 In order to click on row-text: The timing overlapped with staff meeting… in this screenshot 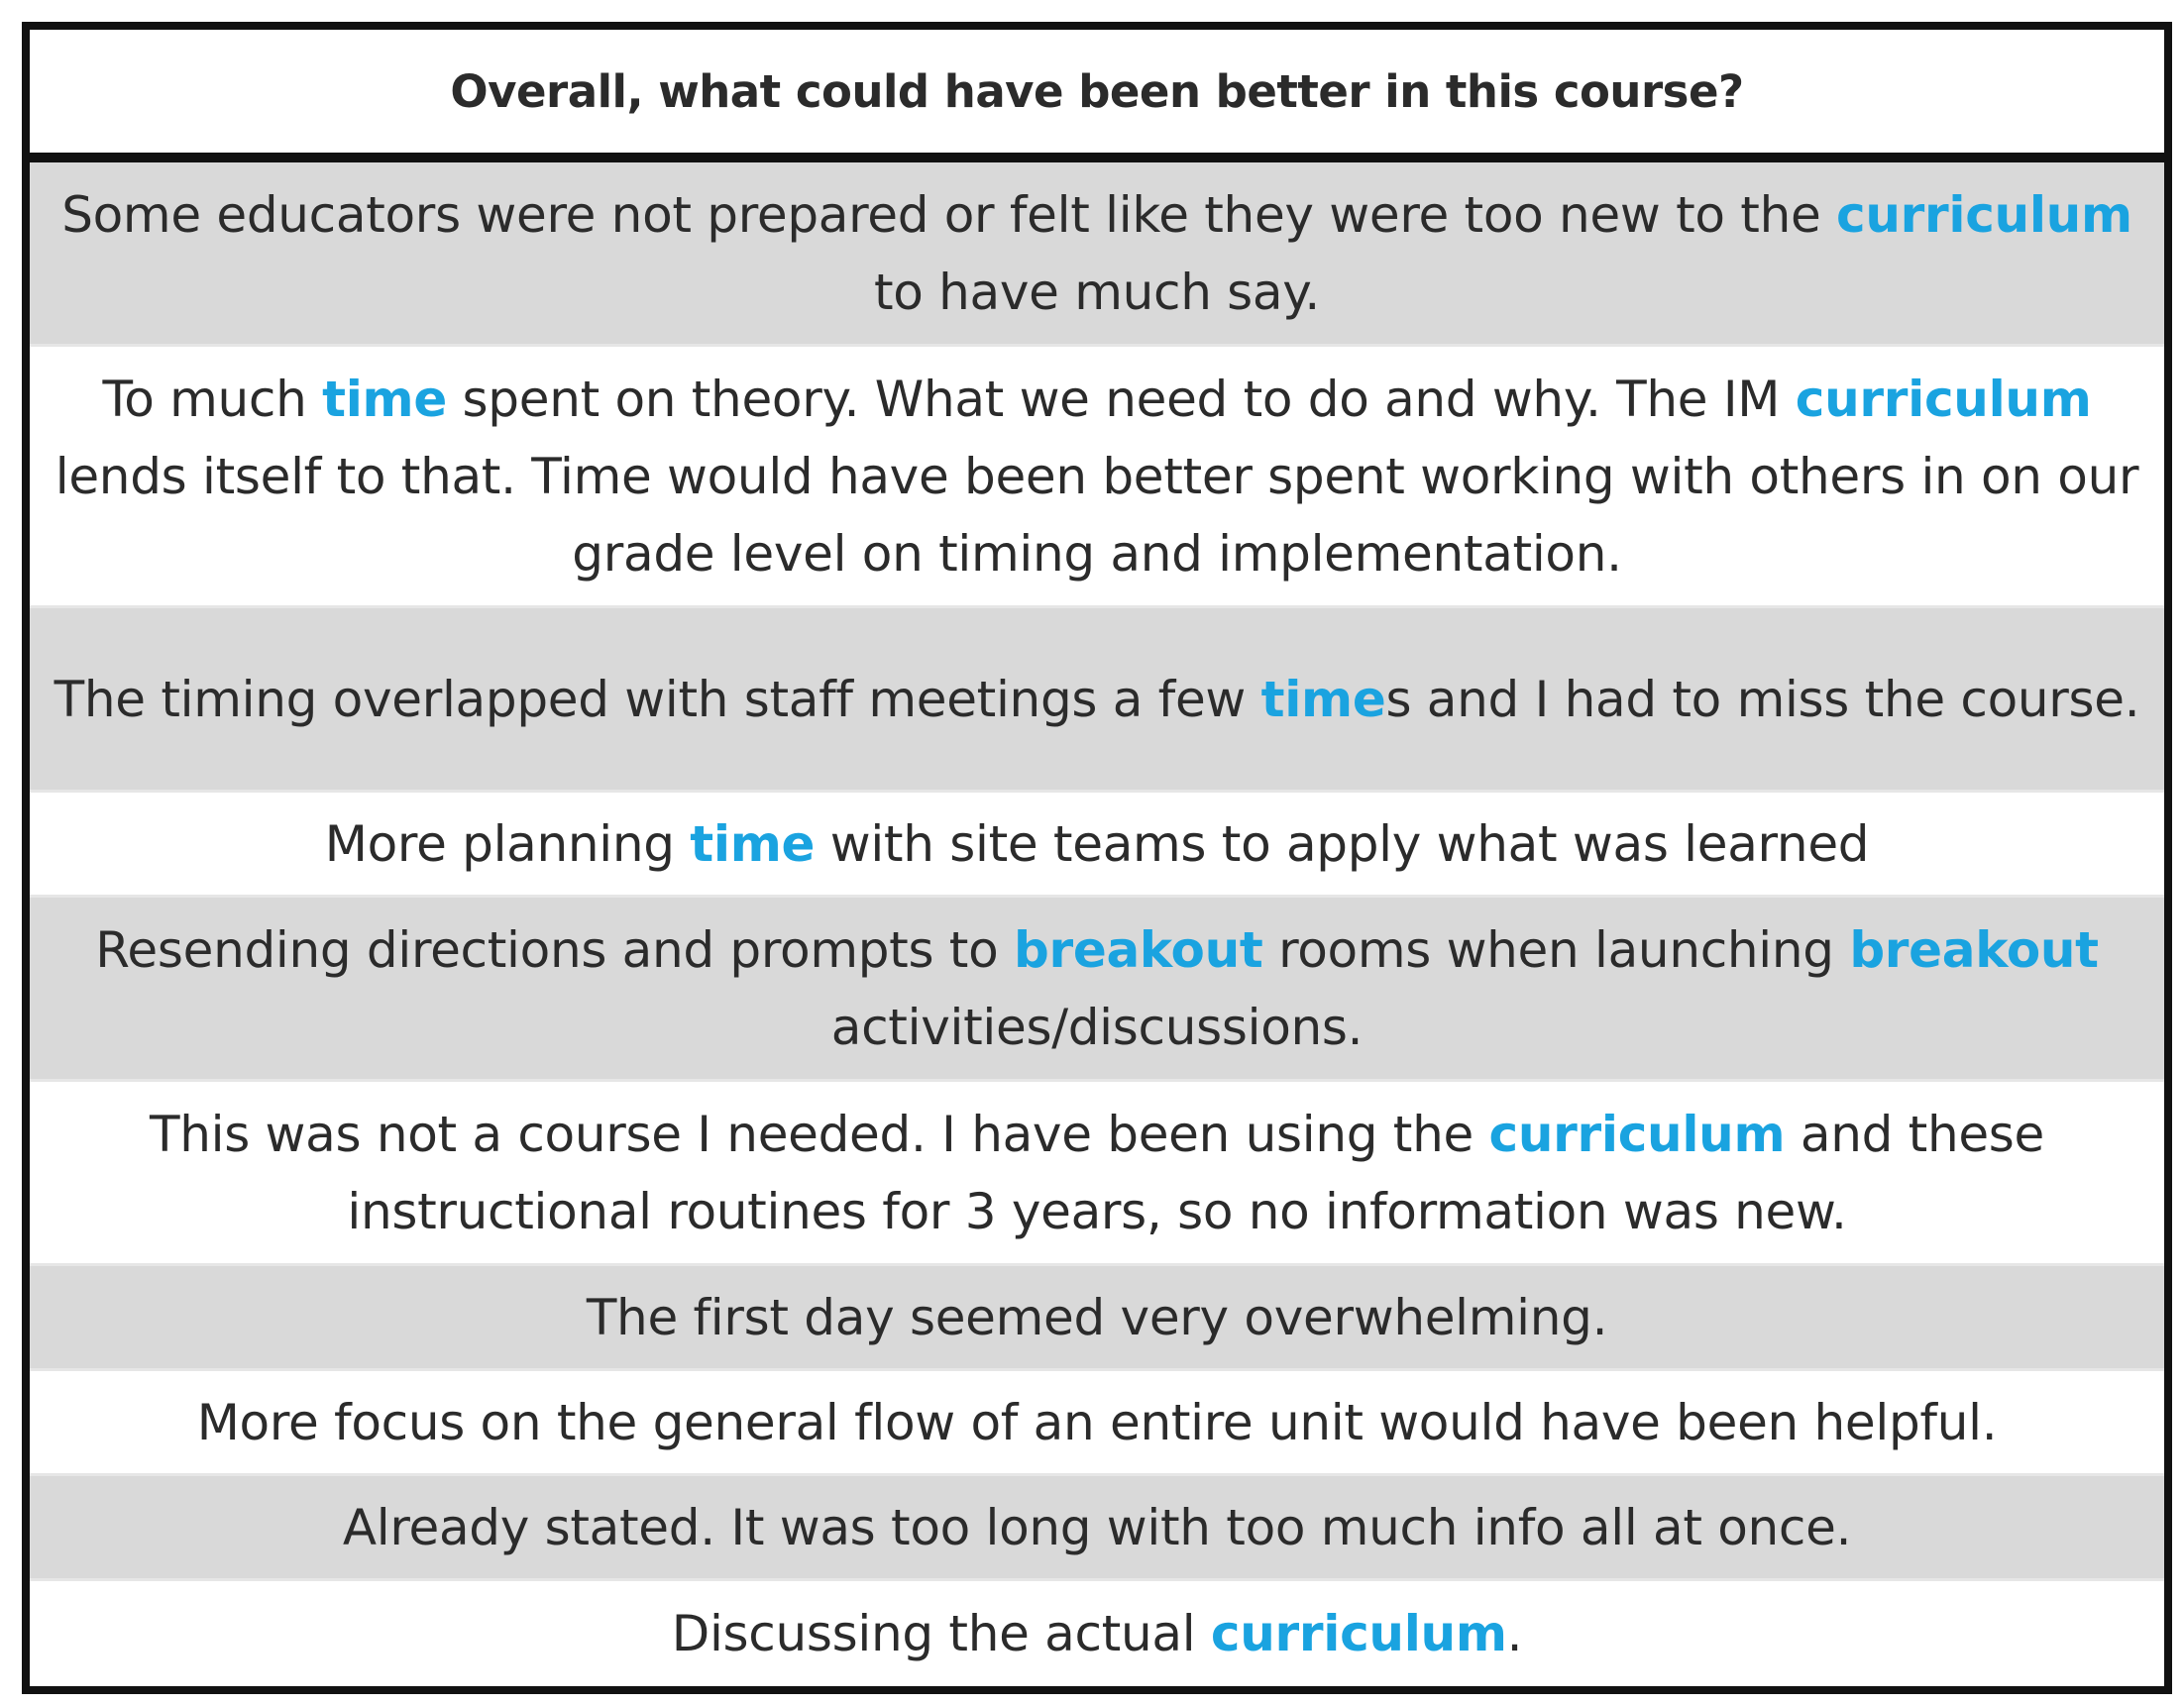, I will do `click(1097, 699)`.